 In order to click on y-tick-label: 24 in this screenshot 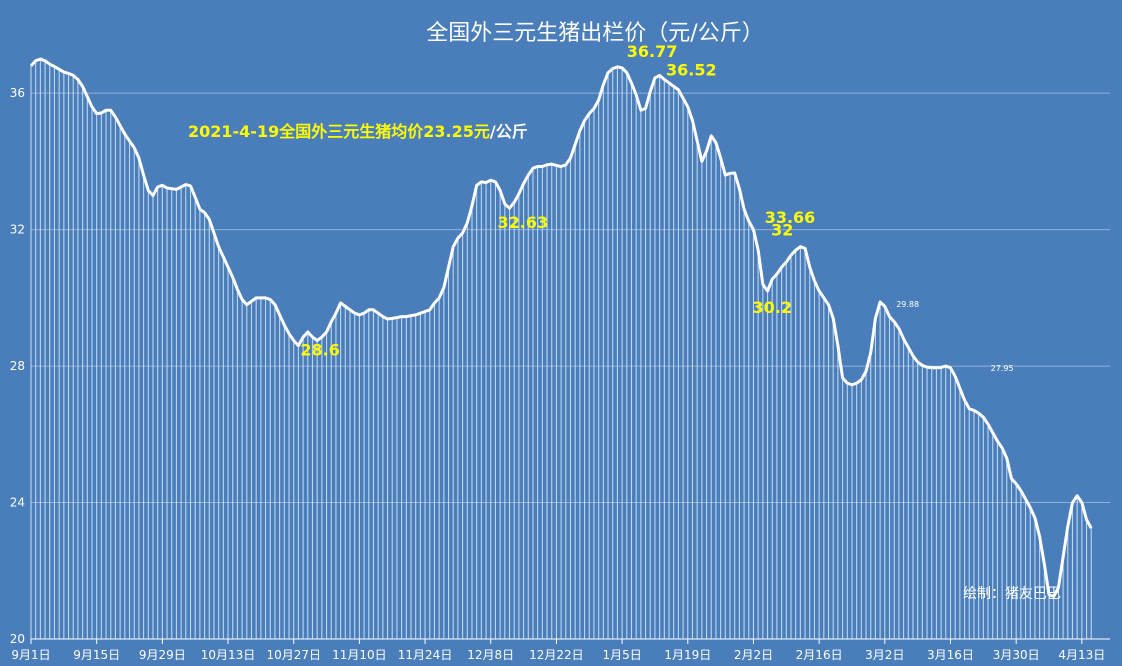, I will do `click(17, 503)`.